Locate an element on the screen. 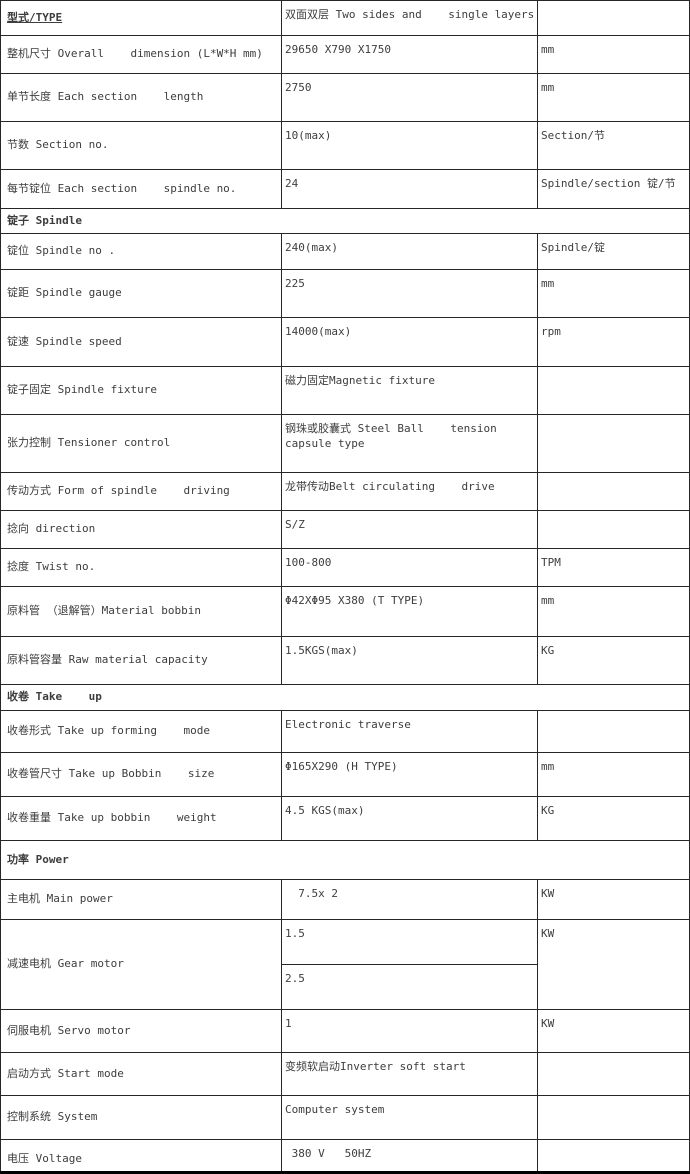 This screenshot has height=1174, width=690. row-servo-motor: 伺服电机 Servo motor 1 KW is located at coordinates (345, 1031).